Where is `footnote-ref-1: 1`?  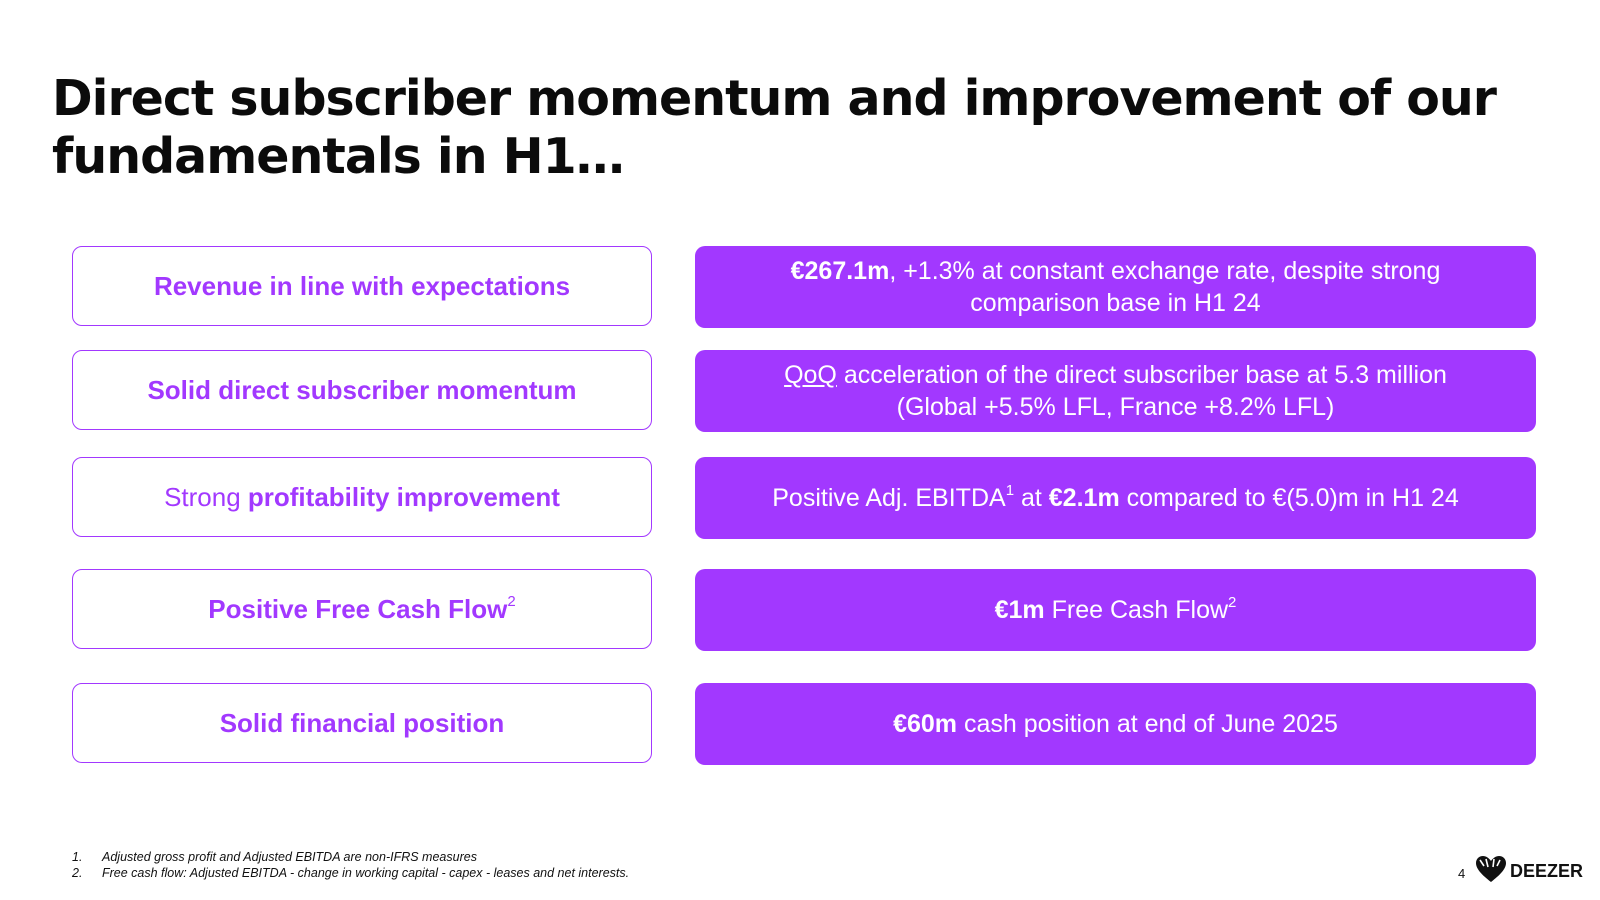 footnote-ref-1: 1 is located at coordinates (1010, 490).